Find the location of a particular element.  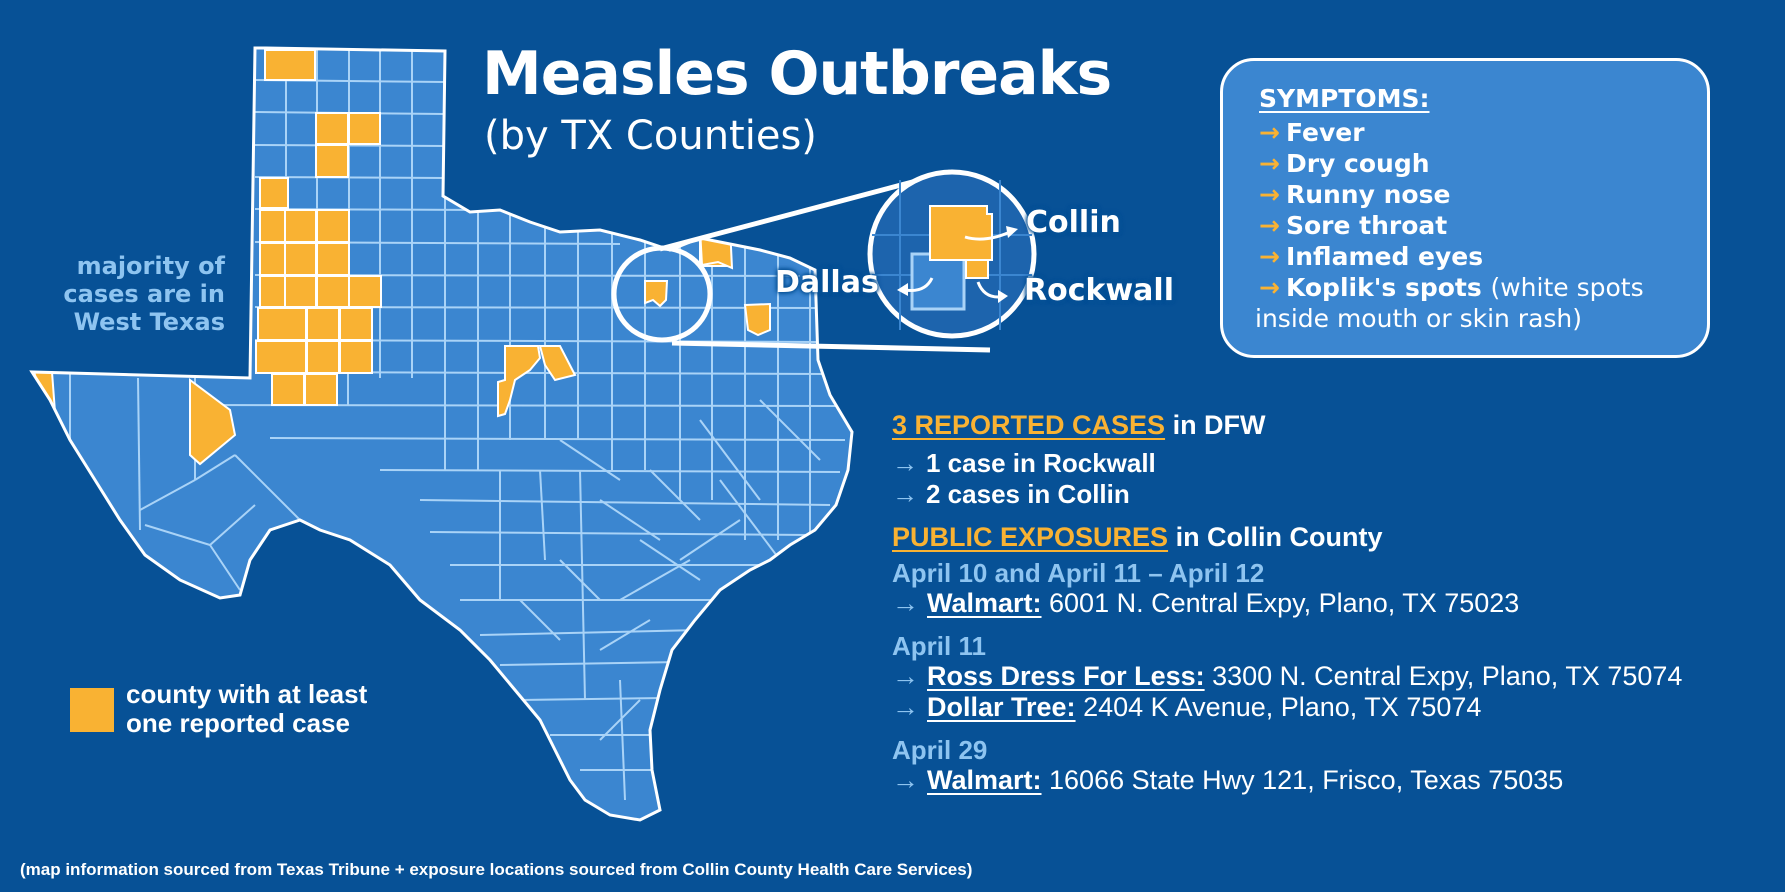

cases-heading: 3 REPORTED CASES in DFW is located at coordinates (1079, 425).